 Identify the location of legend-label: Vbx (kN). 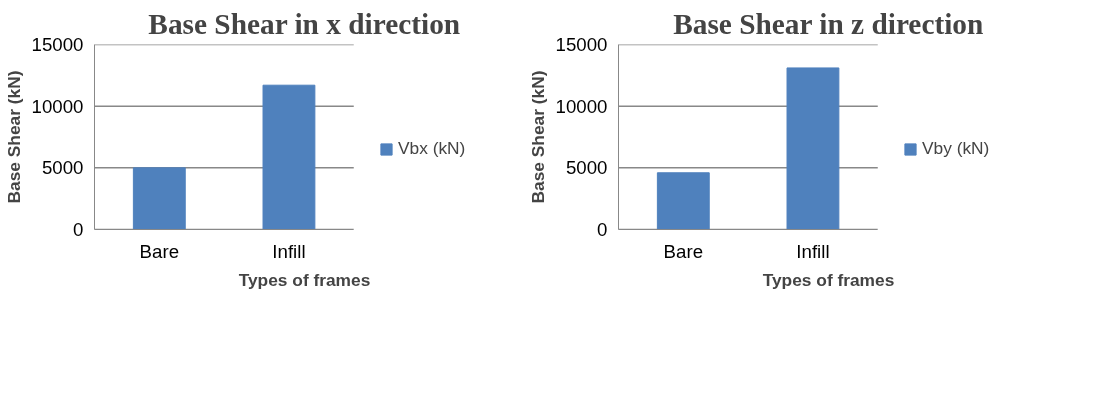
(432, 148).